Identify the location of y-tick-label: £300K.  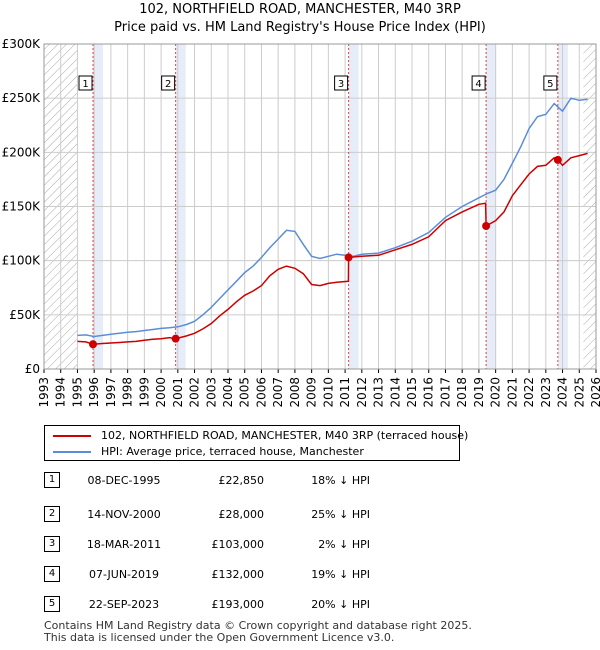
(22, 44).